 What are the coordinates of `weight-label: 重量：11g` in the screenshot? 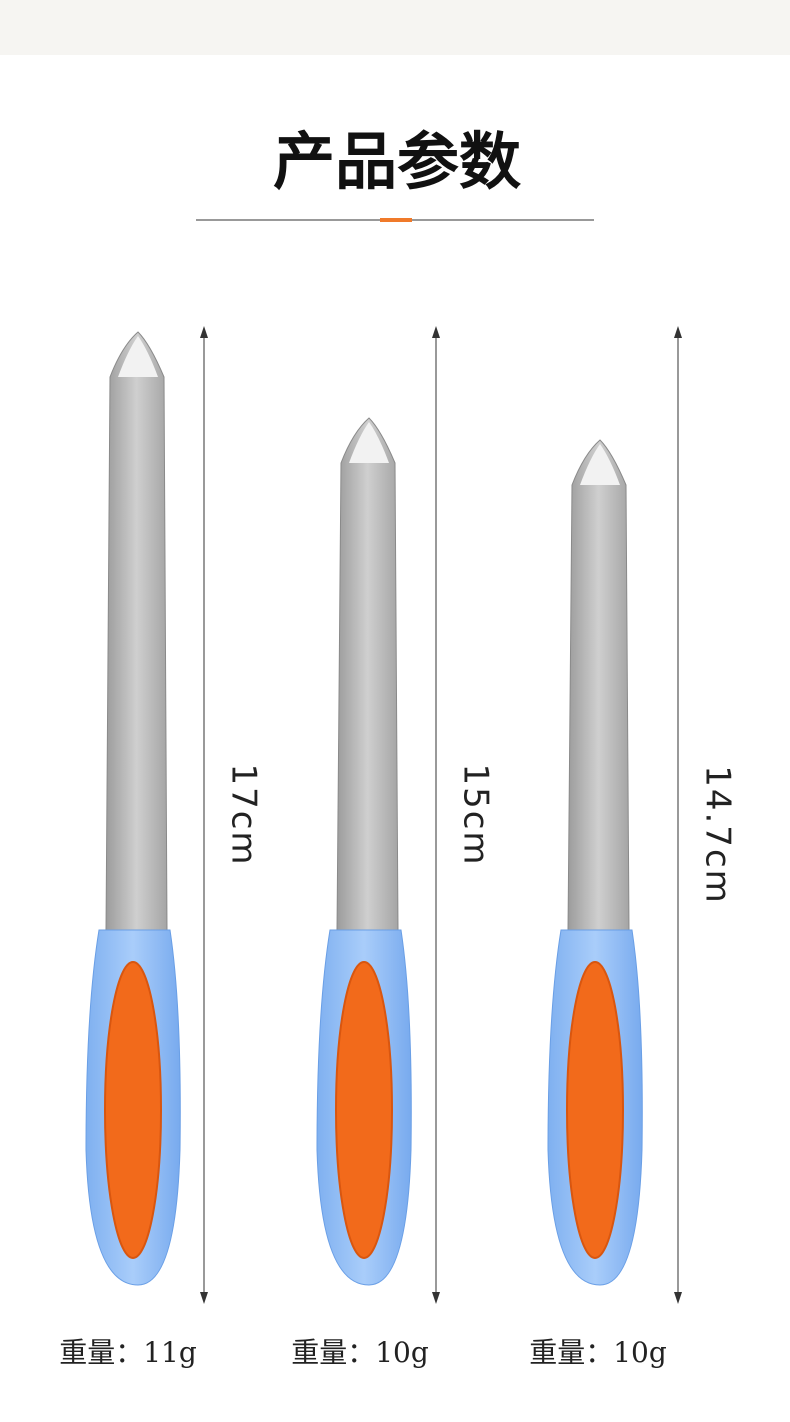 It's located at (128, 1352).